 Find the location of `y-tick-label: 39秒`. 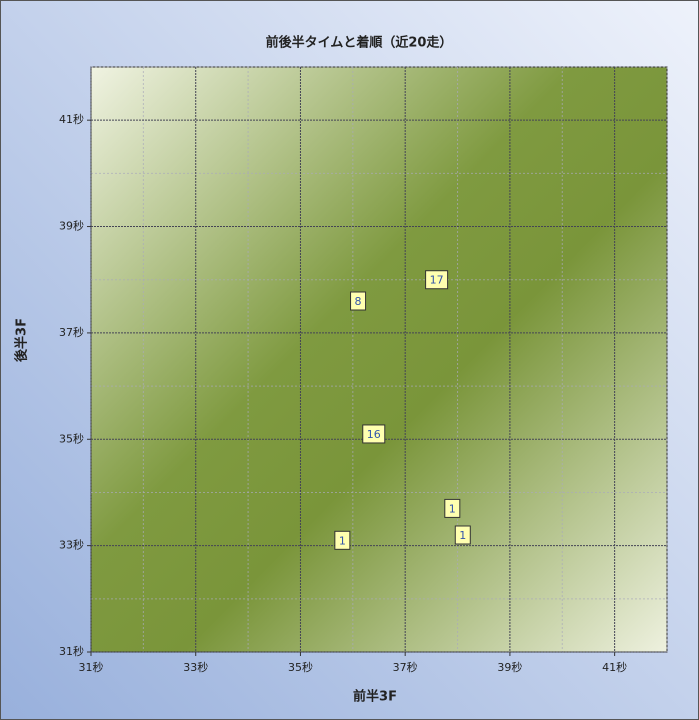

y-tick-label: 39秒 is located at coordinates (71, 226).